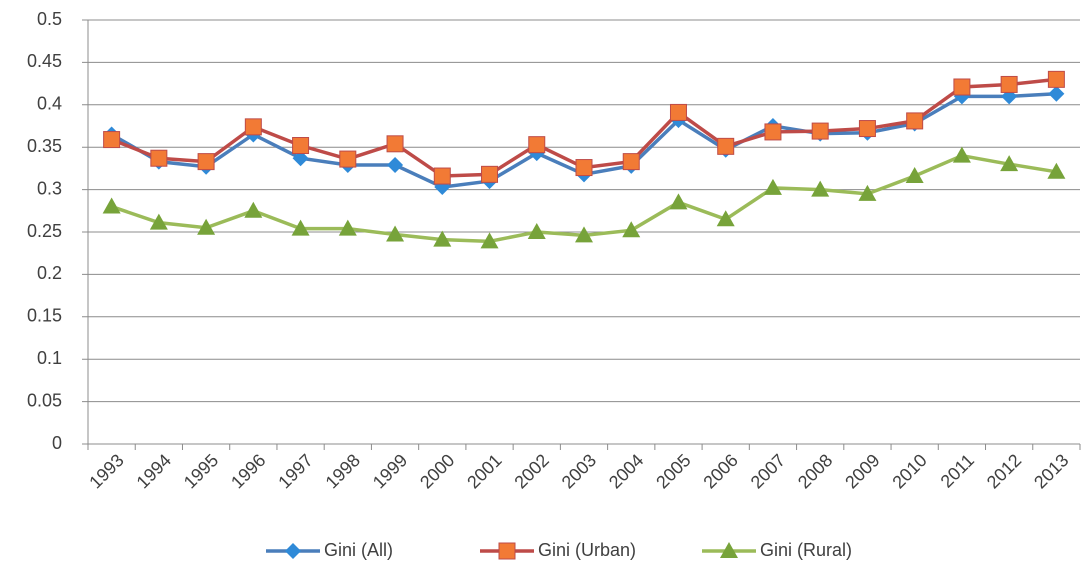 The height and width of the screenshot is (581, 1084). Describe the element at coordinates (343, 471) in the screenshot. I see `x-tick-label: 1998` at that location.